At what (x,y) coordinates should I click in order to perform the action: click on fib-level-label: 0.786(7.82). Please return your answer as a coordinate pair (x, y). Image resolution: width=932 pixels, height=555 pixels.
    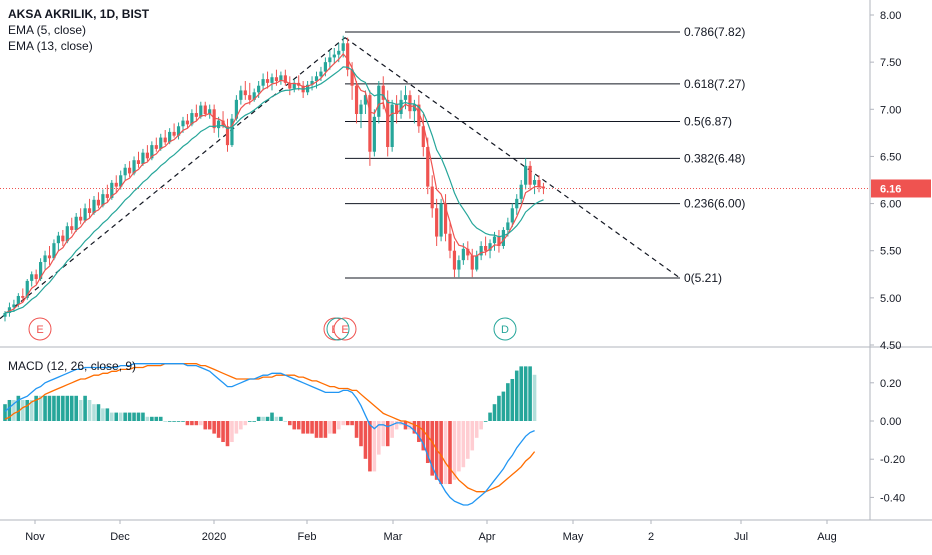
    Looking at the image, I should click on (714, 32).